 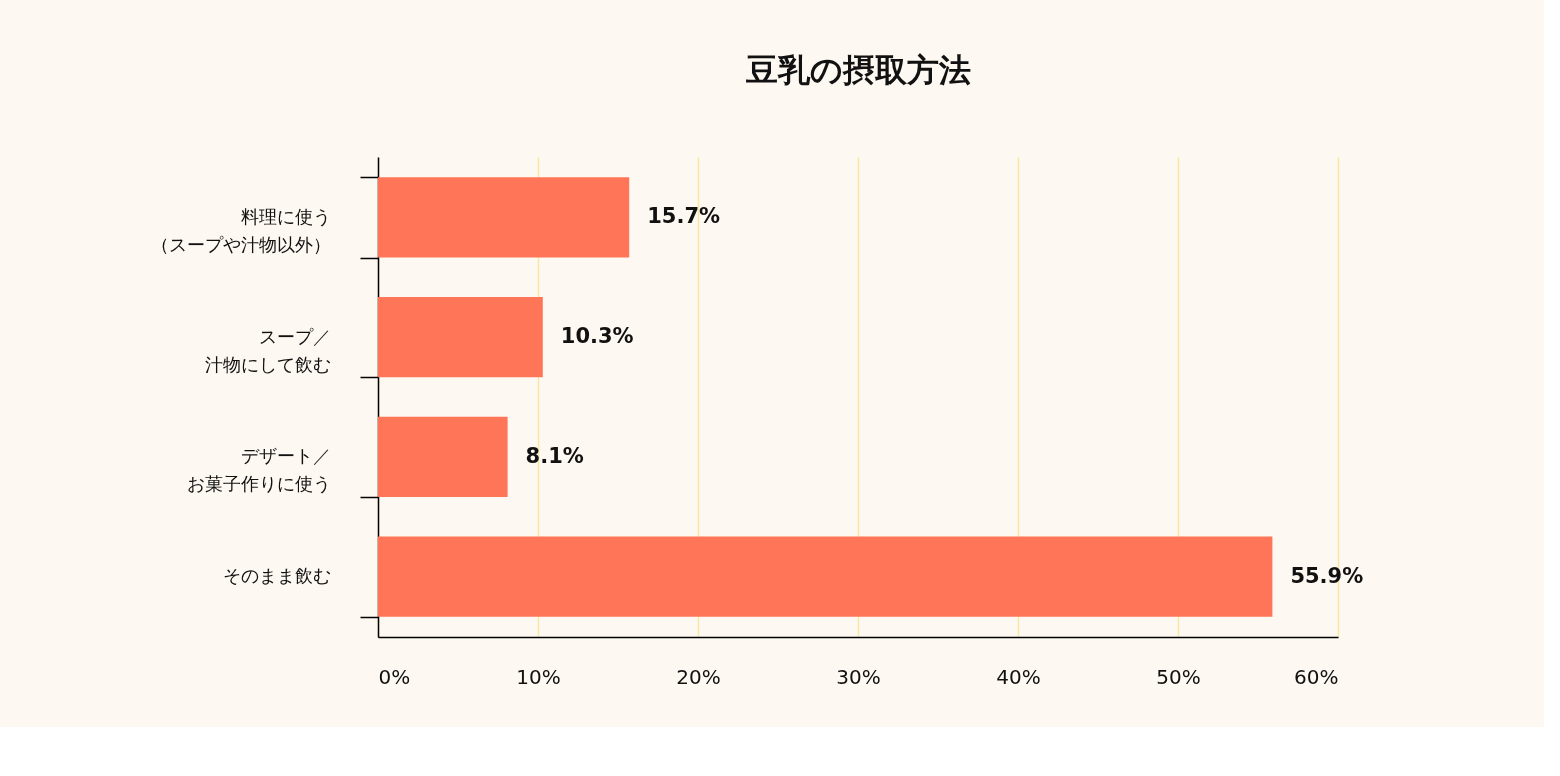 I want to click on data-label: 55.9%, so click(x=1327, y=575).